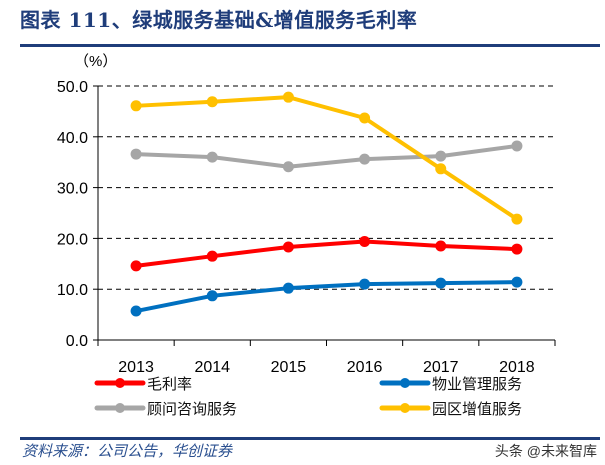  I want to click on x-tick-label: 2013, so click(136, 367).